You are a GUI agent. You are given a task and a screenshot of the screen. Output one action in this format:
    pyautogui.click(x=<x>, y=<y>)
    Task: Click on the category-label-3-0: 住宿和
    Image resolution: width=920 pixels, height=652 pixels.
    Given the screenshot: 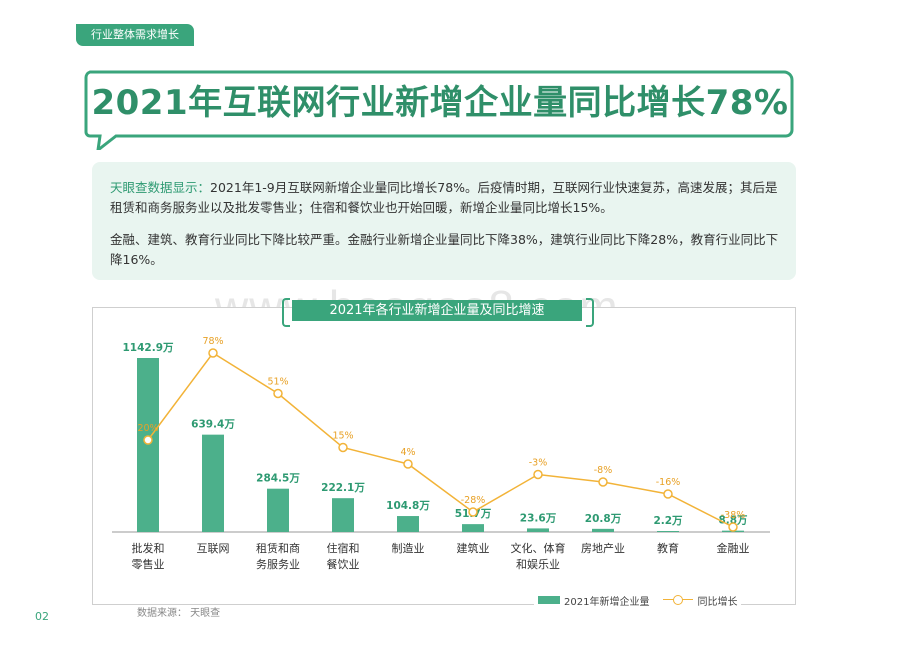 What is the action you would take?
    pyautogui.click(x=343, y=548)
    